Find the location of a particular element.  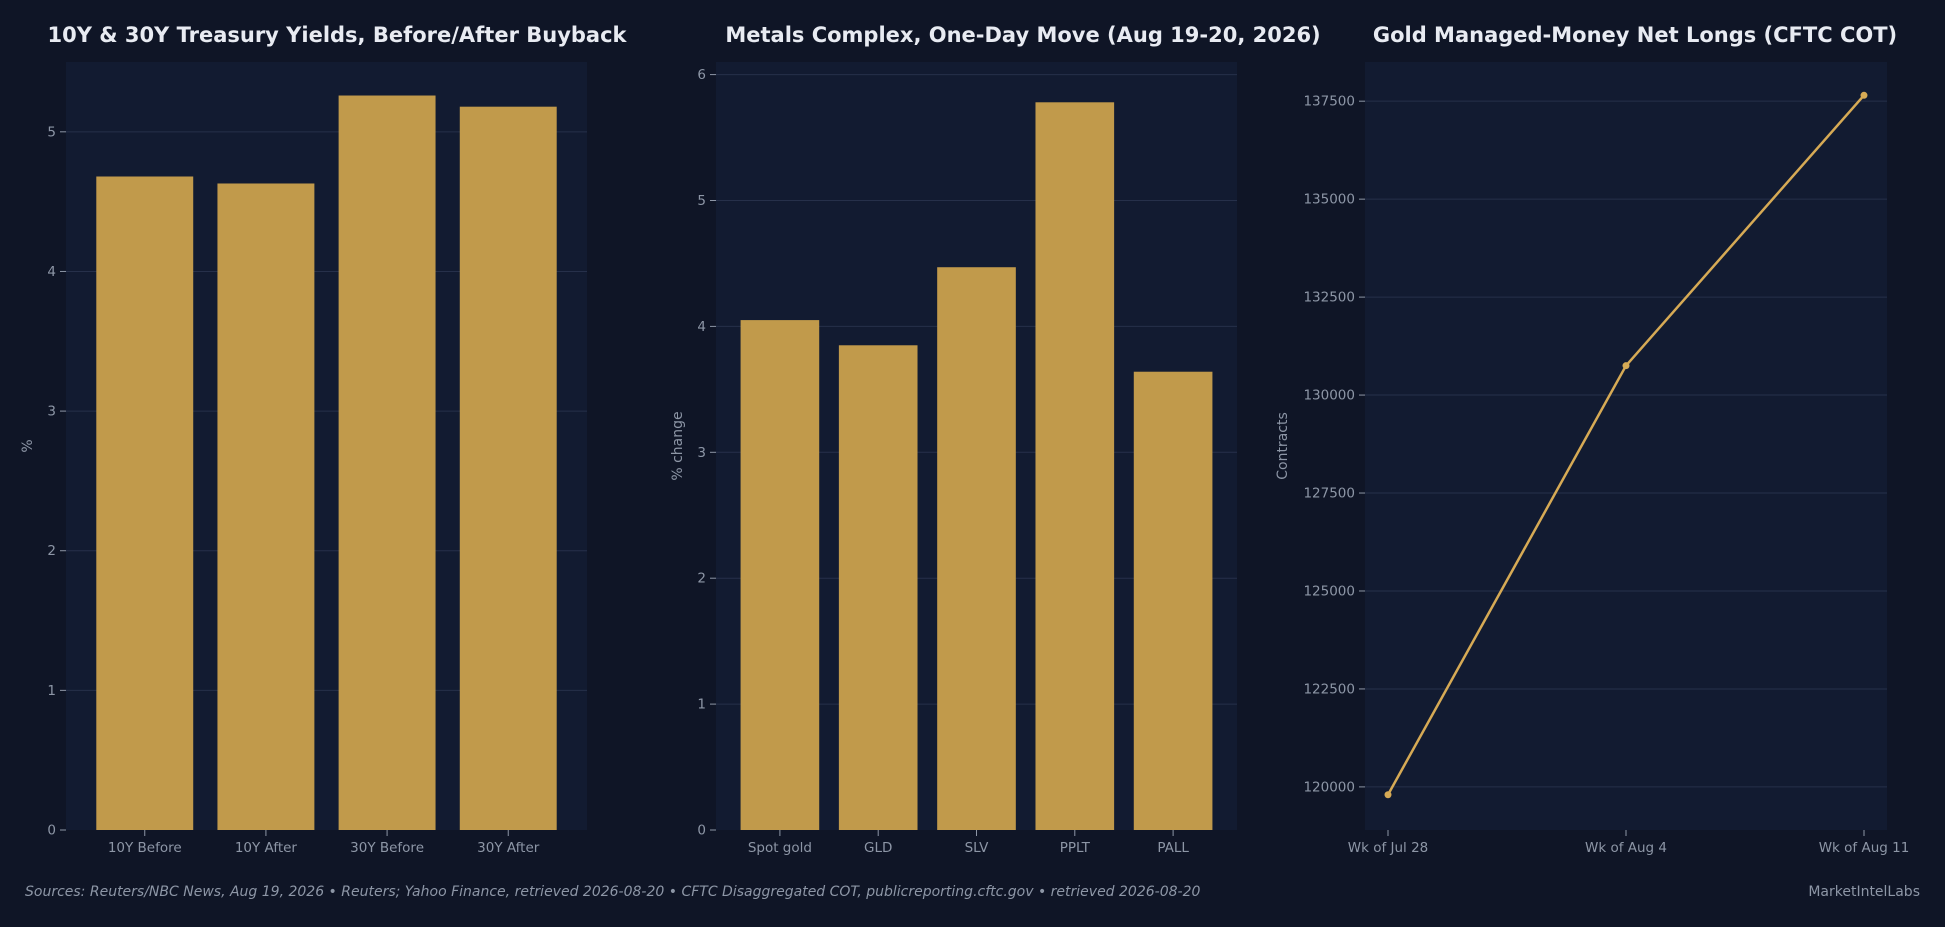

y-tick-label: 135000 is located at coordinates (1329, 200).